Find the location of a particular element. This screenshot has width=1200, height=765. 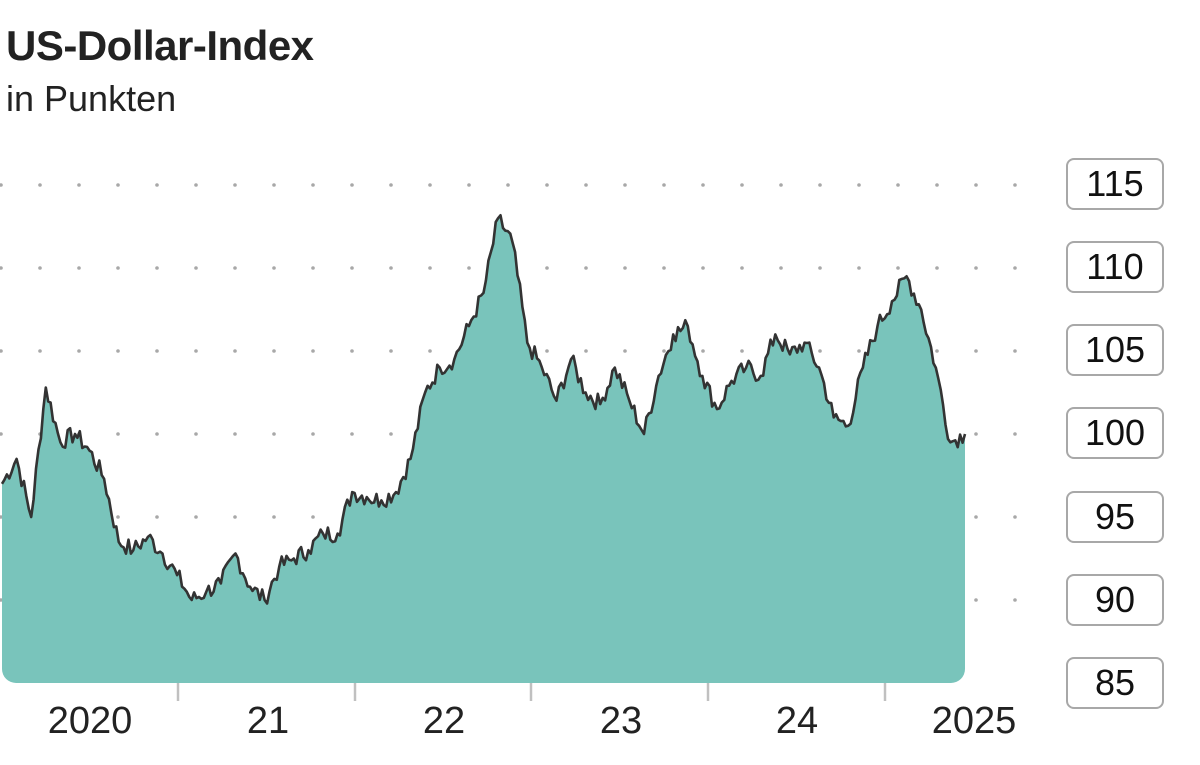

x-axis-label: 24 is located at coordinates (797, 721).